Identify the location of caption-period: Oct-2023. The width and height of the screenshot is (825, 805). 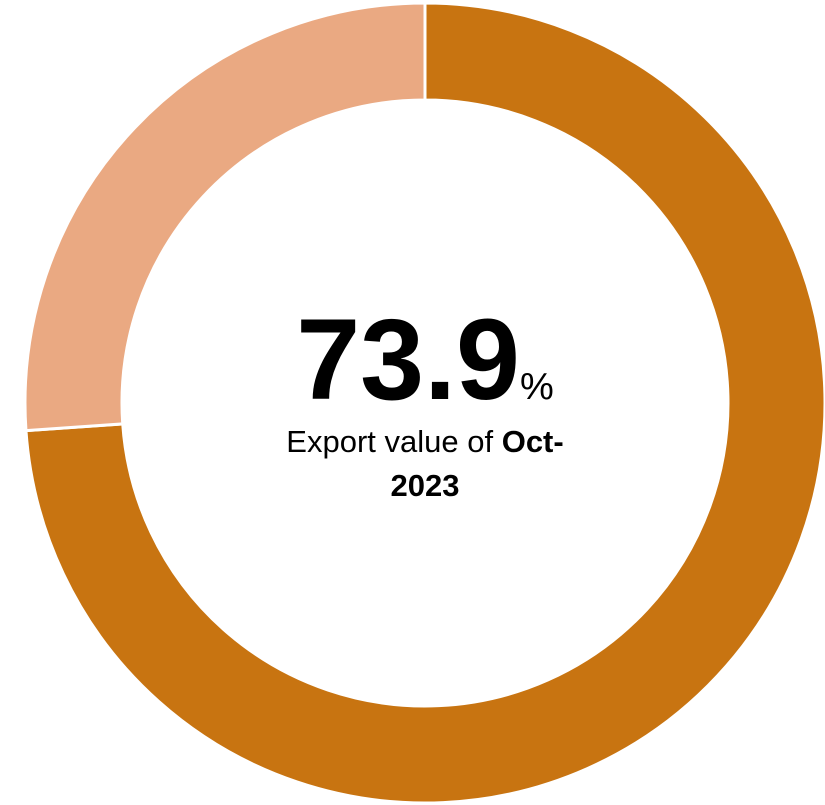
(477, 463).